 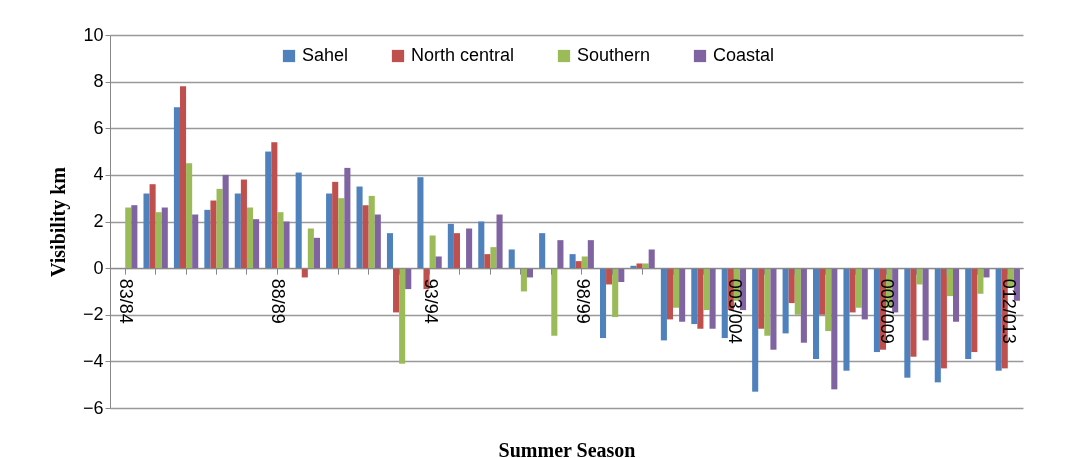 I want to click on legend-label: Sahel, so click(x=325, y=55).